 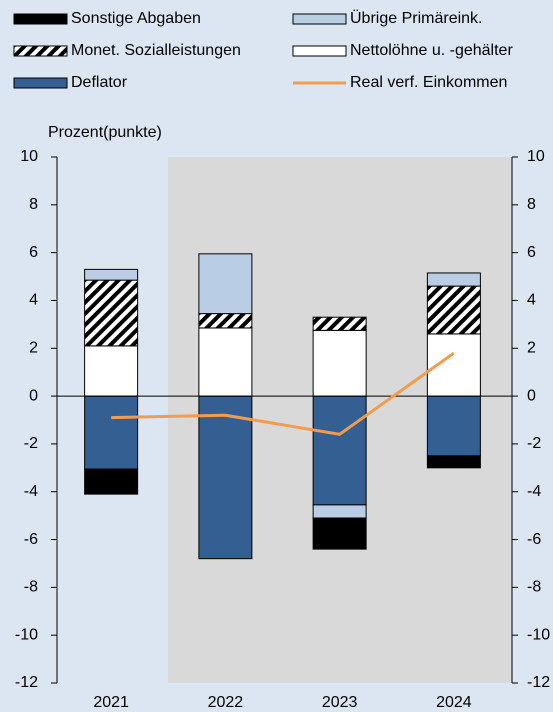 I want to click on y-tick-label: 10, so click(x=29, y=156).